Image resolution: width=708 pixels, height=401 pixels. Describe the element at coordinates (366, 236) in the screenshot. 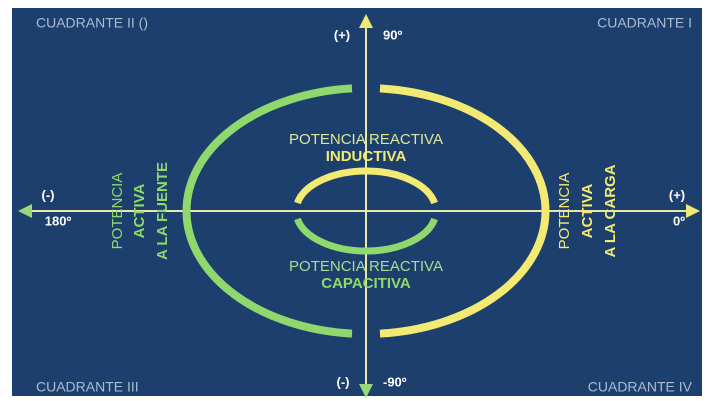

I see `capacitive-arc` at that location.